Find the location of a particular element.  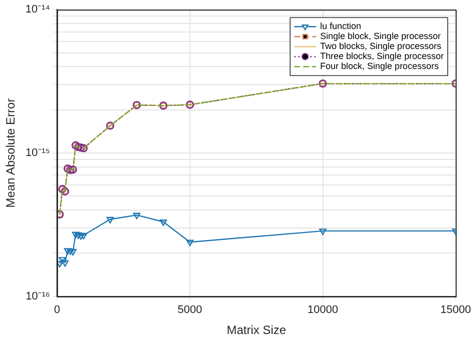

legend-label: lu function is located at coordinates (341, 26).